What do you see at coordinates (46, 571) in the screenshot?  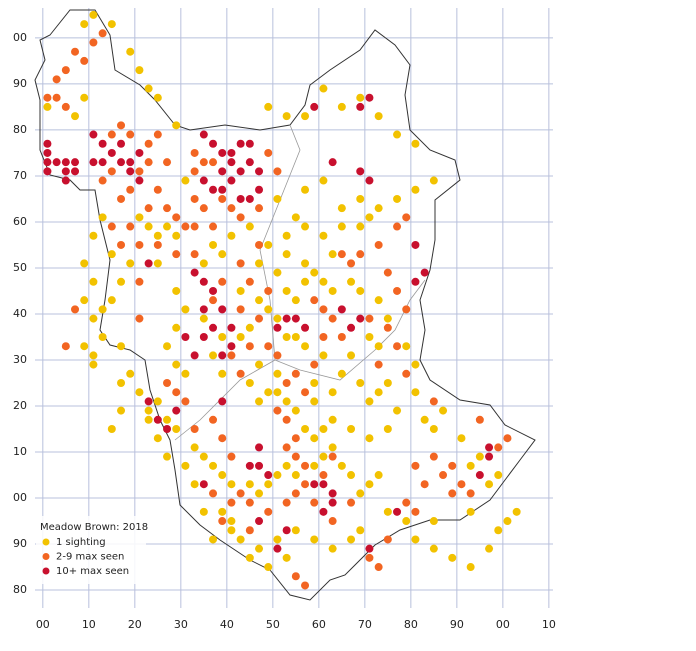 I see `legend-swatch` at bounding box center [46, 571].